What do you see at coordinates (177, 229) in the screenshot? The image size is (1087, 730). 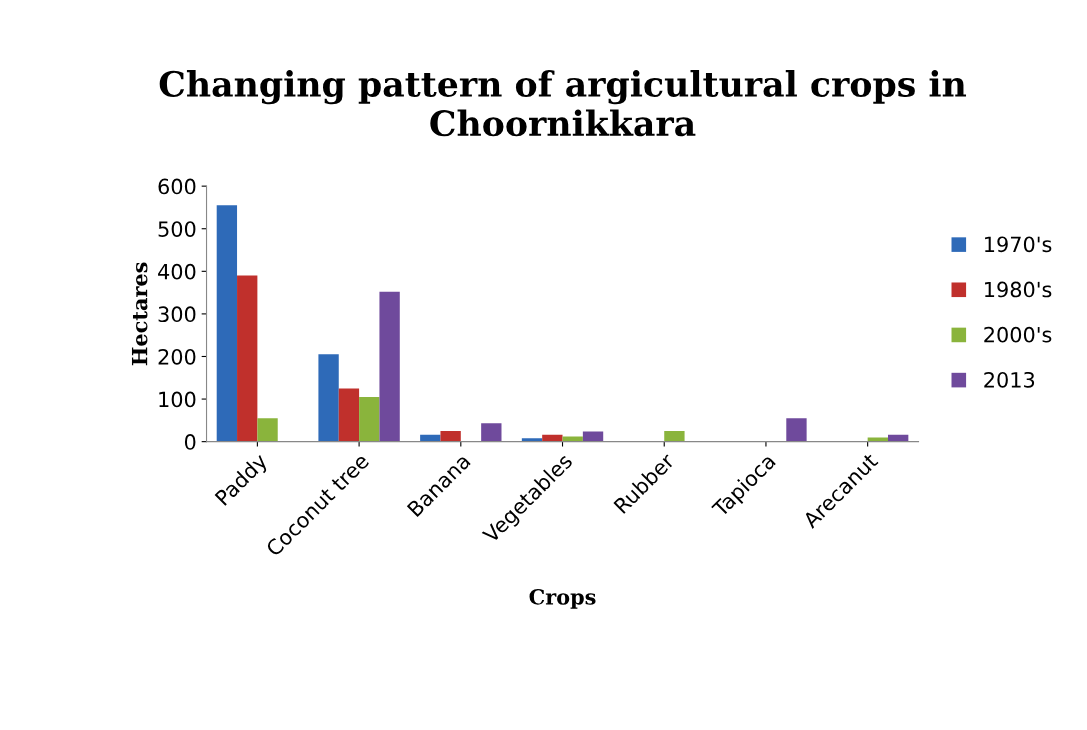 I see `y-tick-label: 500` at bounding box center [177, 229].